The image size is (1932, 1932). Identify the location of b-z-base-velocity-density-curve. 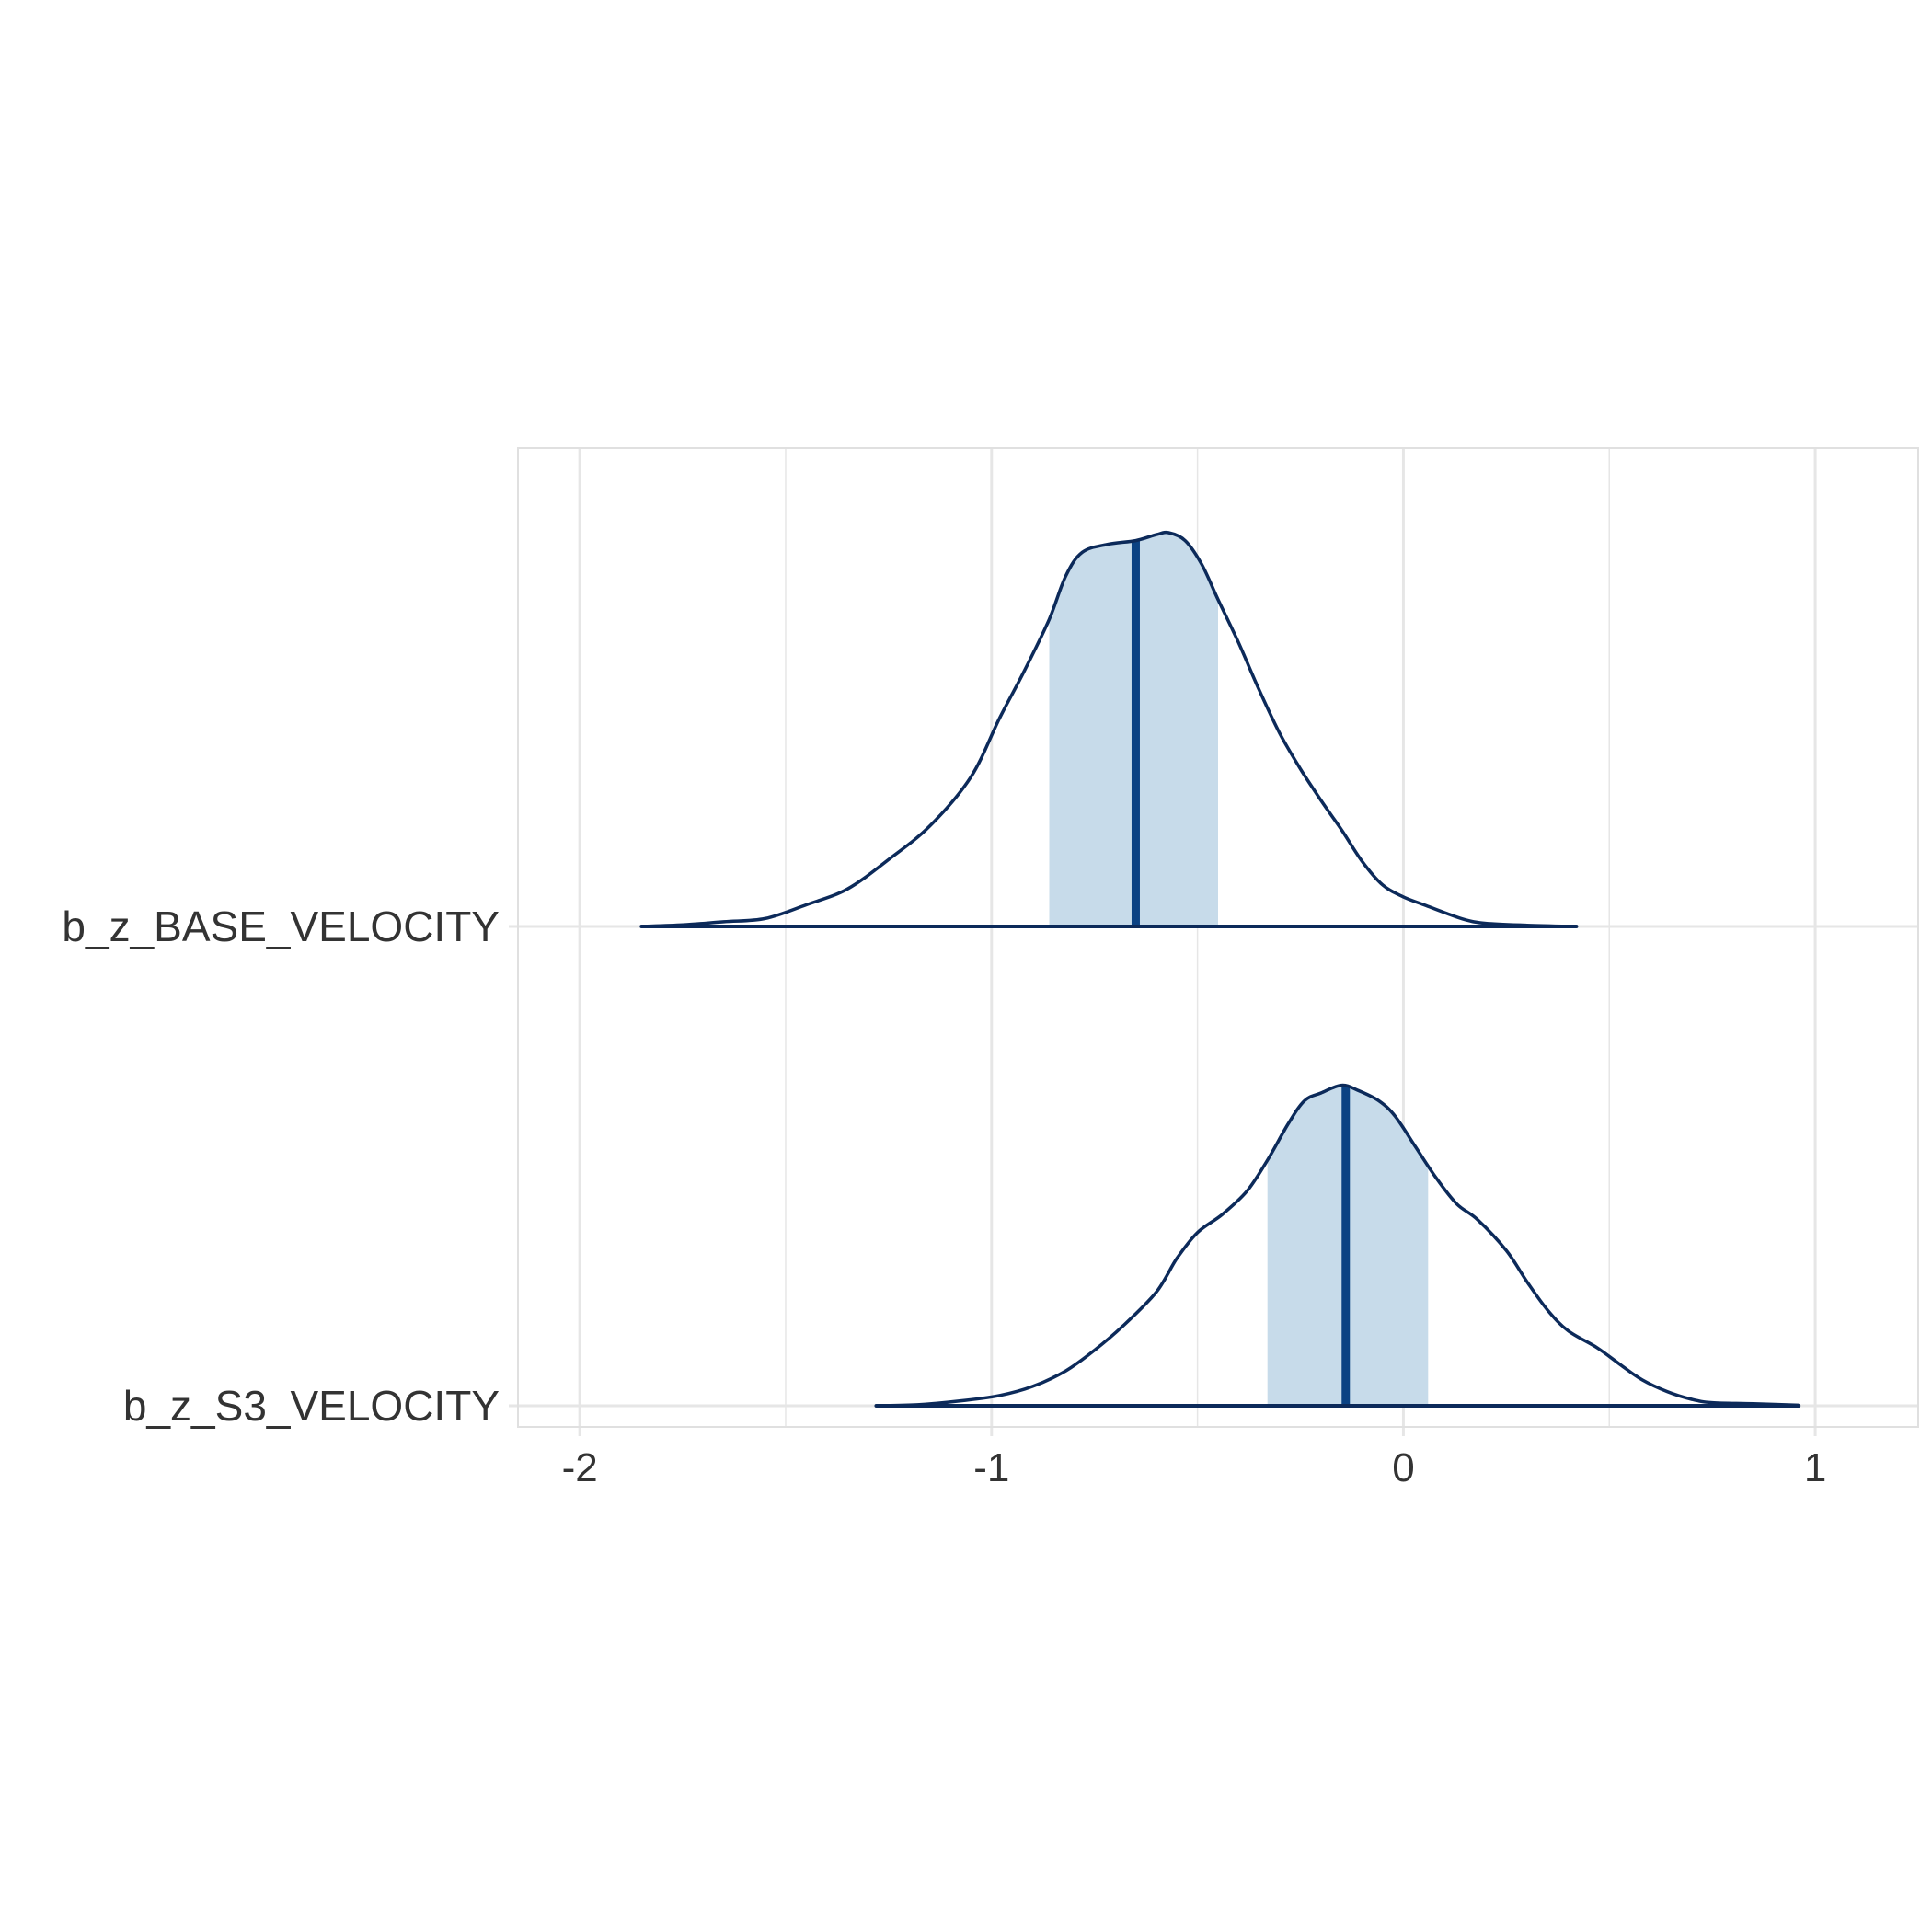
(1109, 729).